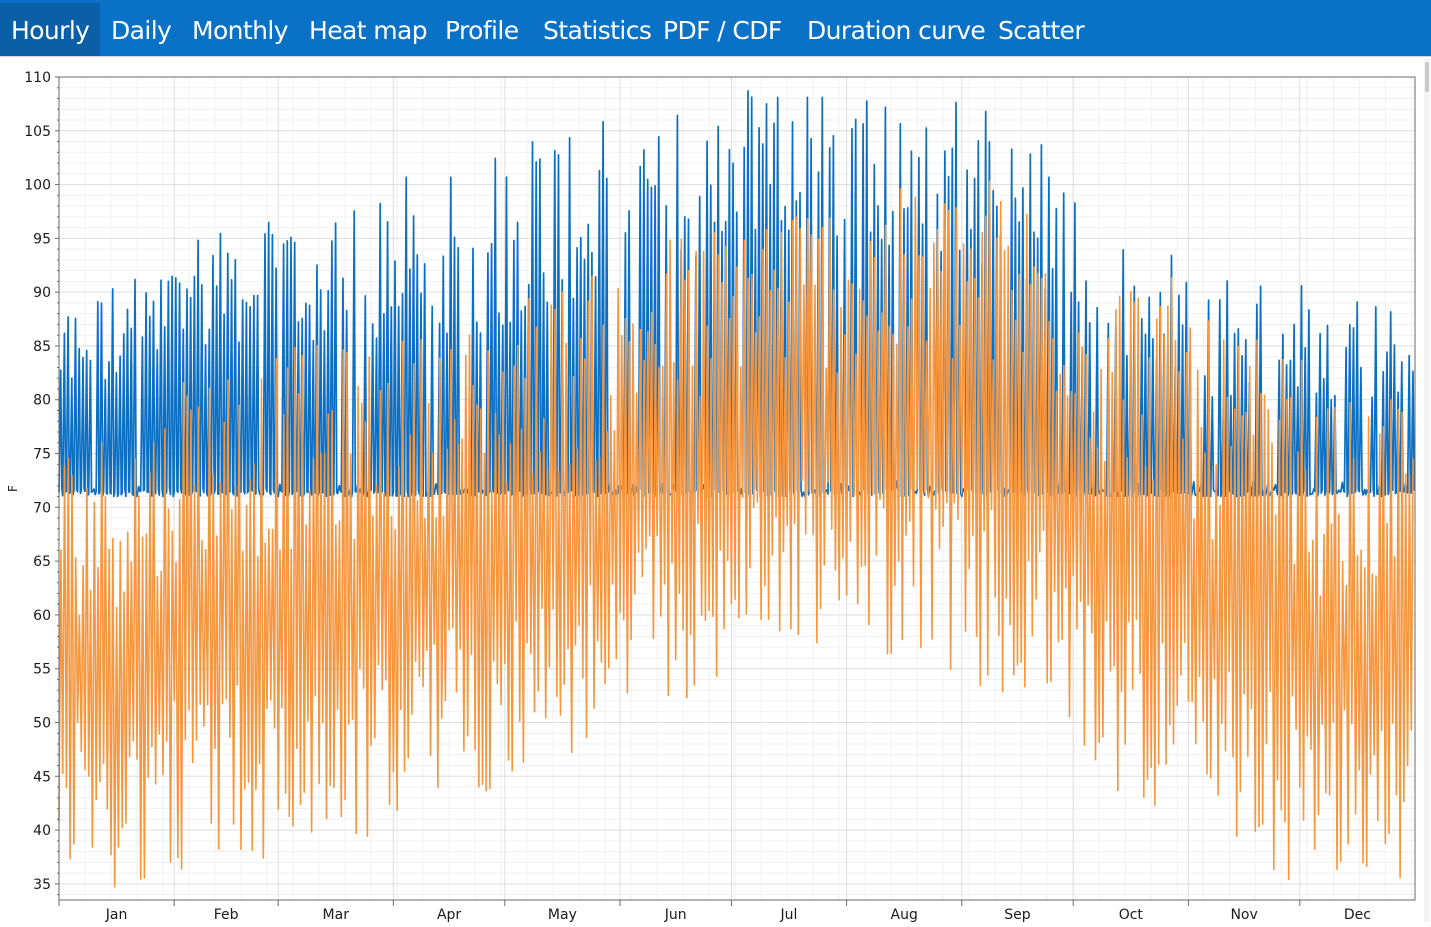  Describe the element at coordinates (42, 239) in the screenshot. I see `y-tick-label: 95` at that location.